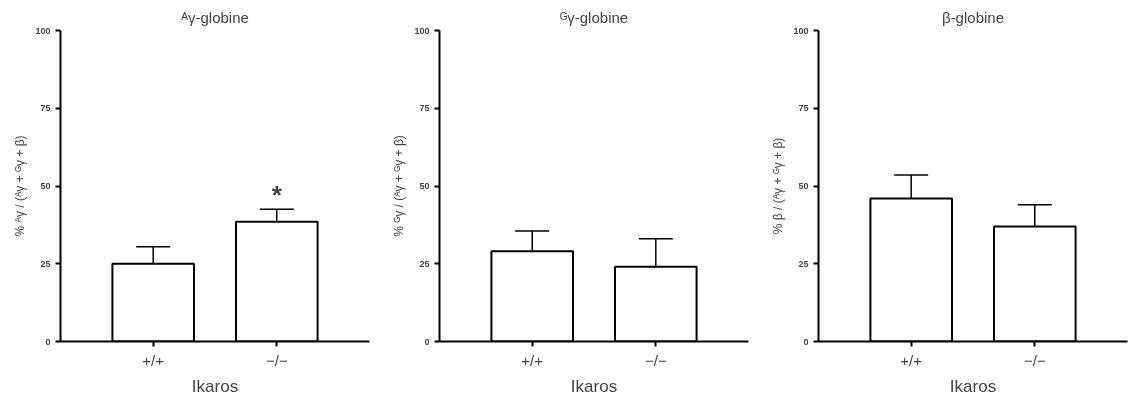  Describe the element at coordinates (277, 195) in the screenshot. I see `annotation: *` at that location.